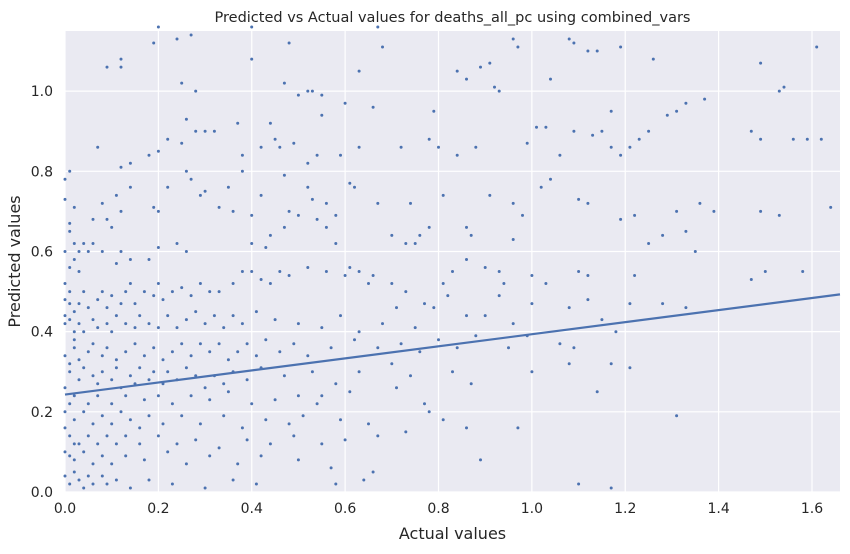 Image resolution: width=850 pixels, height=554 pixels. What do you see at coordinates (345, 509) in the screenshot?
I see `x-tick-label: 0.6` at bounding box center [345, 509].